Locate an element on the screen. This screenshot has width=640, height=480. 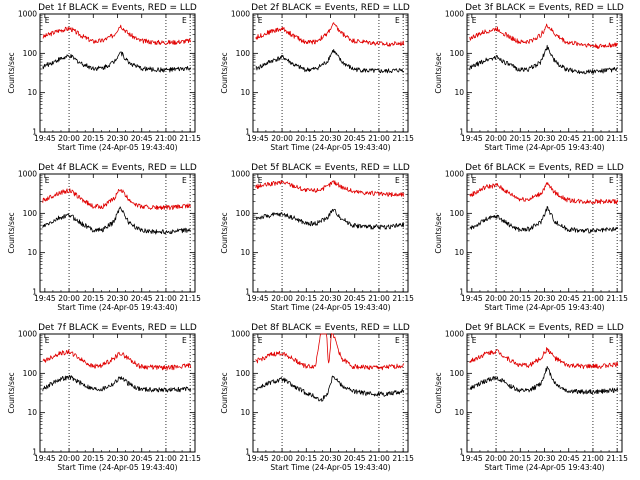
panel-title: Det 4f BLACK = Events, RED = LLD is located at coordinates (117, 168).